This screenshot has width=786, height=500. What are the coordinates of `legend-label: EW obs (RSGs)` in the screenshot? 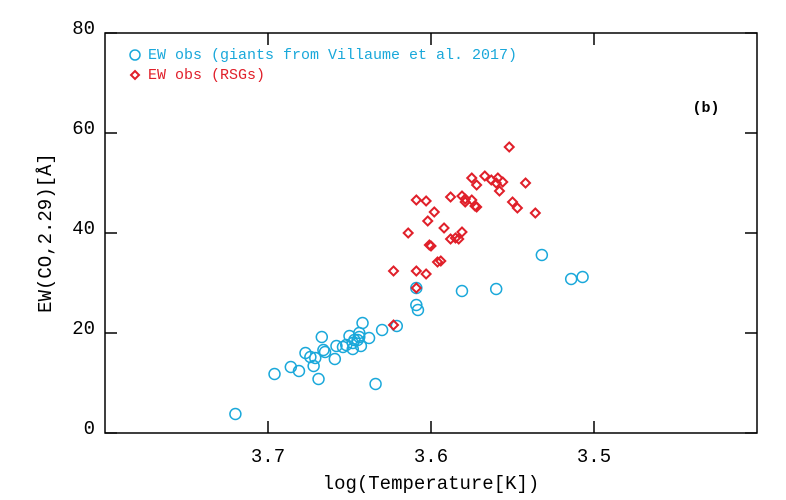 It's located at (206, 75).